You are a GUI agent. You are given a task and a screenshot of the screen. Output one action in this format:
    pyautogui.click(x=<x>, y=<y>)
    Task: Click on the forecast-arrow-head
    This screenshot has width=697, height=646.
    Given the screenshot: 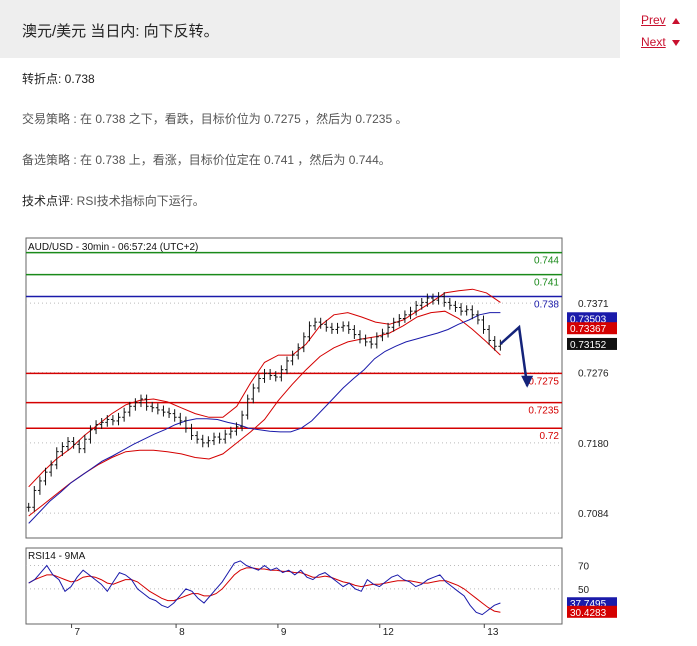 What is the action you would take?
    pyautogui.click(x=527, y=381)
    